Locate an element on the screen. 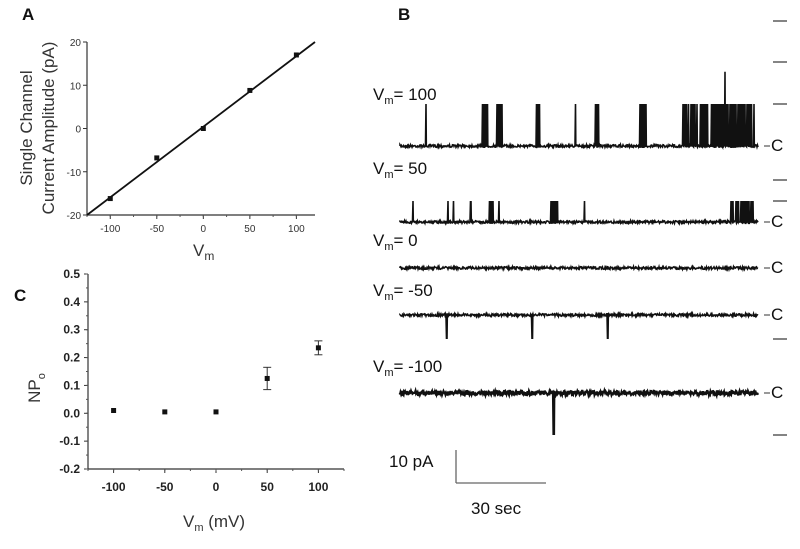  y-tick-label: 0.4 is located at coordinates (71, 302).